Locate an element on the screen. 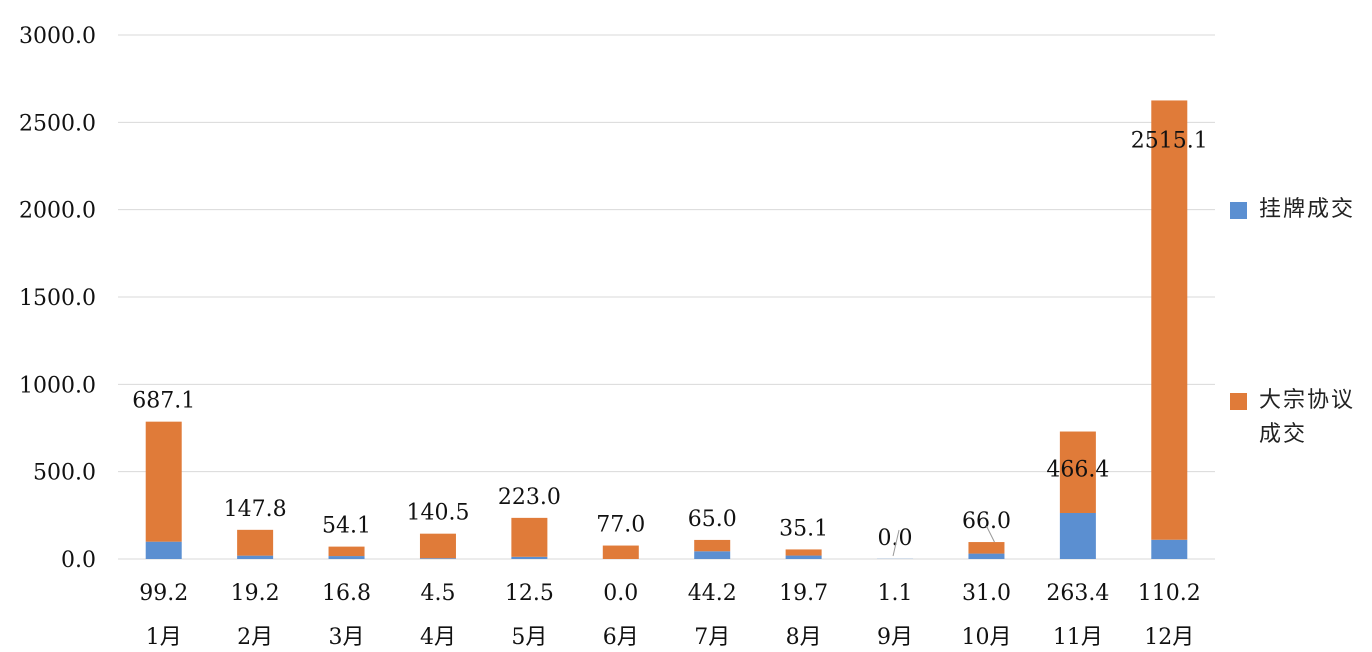 This screenshot has width=1372, height=652. y-tick-label: 0.0 is located at coordinates (78, 560).